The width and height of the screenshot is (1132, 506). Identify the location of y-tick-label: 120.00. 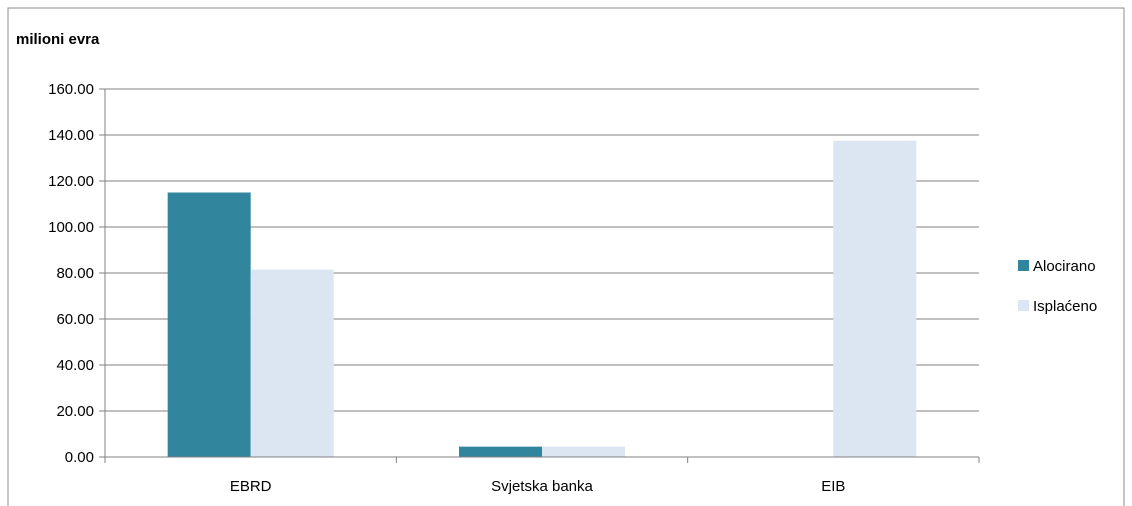
(71, 181).